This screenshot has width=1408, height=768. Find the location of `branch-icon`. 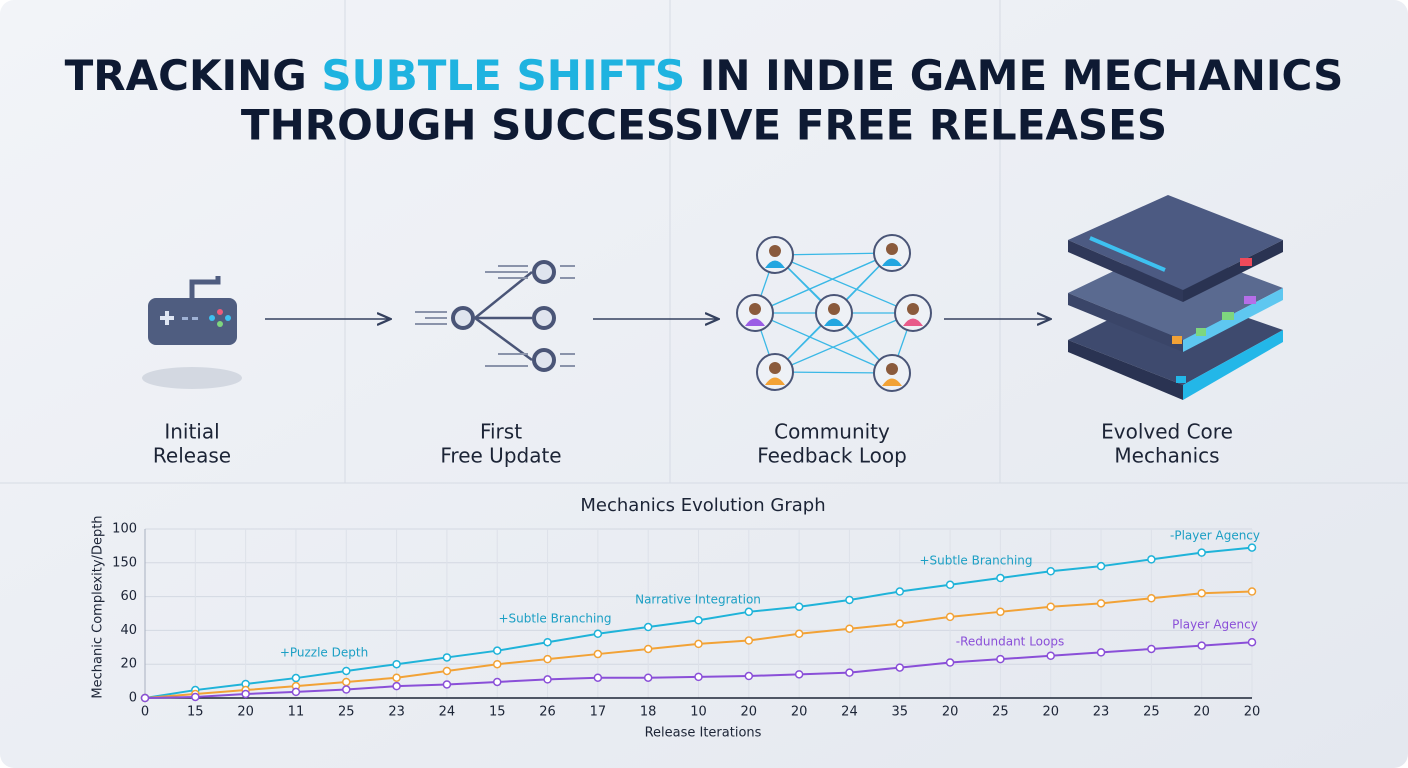

branch-icon is located at coordinates (495, 316).